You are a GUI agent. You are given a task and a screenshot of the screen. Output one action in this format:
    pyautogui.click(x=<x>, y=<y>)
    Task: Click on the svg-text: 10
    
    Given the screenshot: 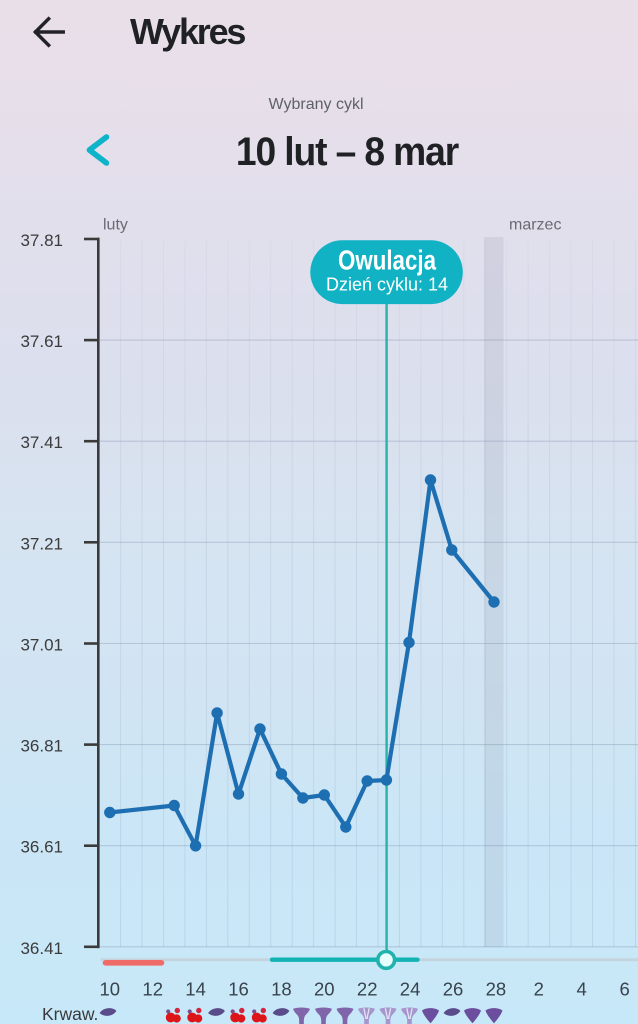 What is the action you would take?
    pyautogui.click(x=110, y=989)
    